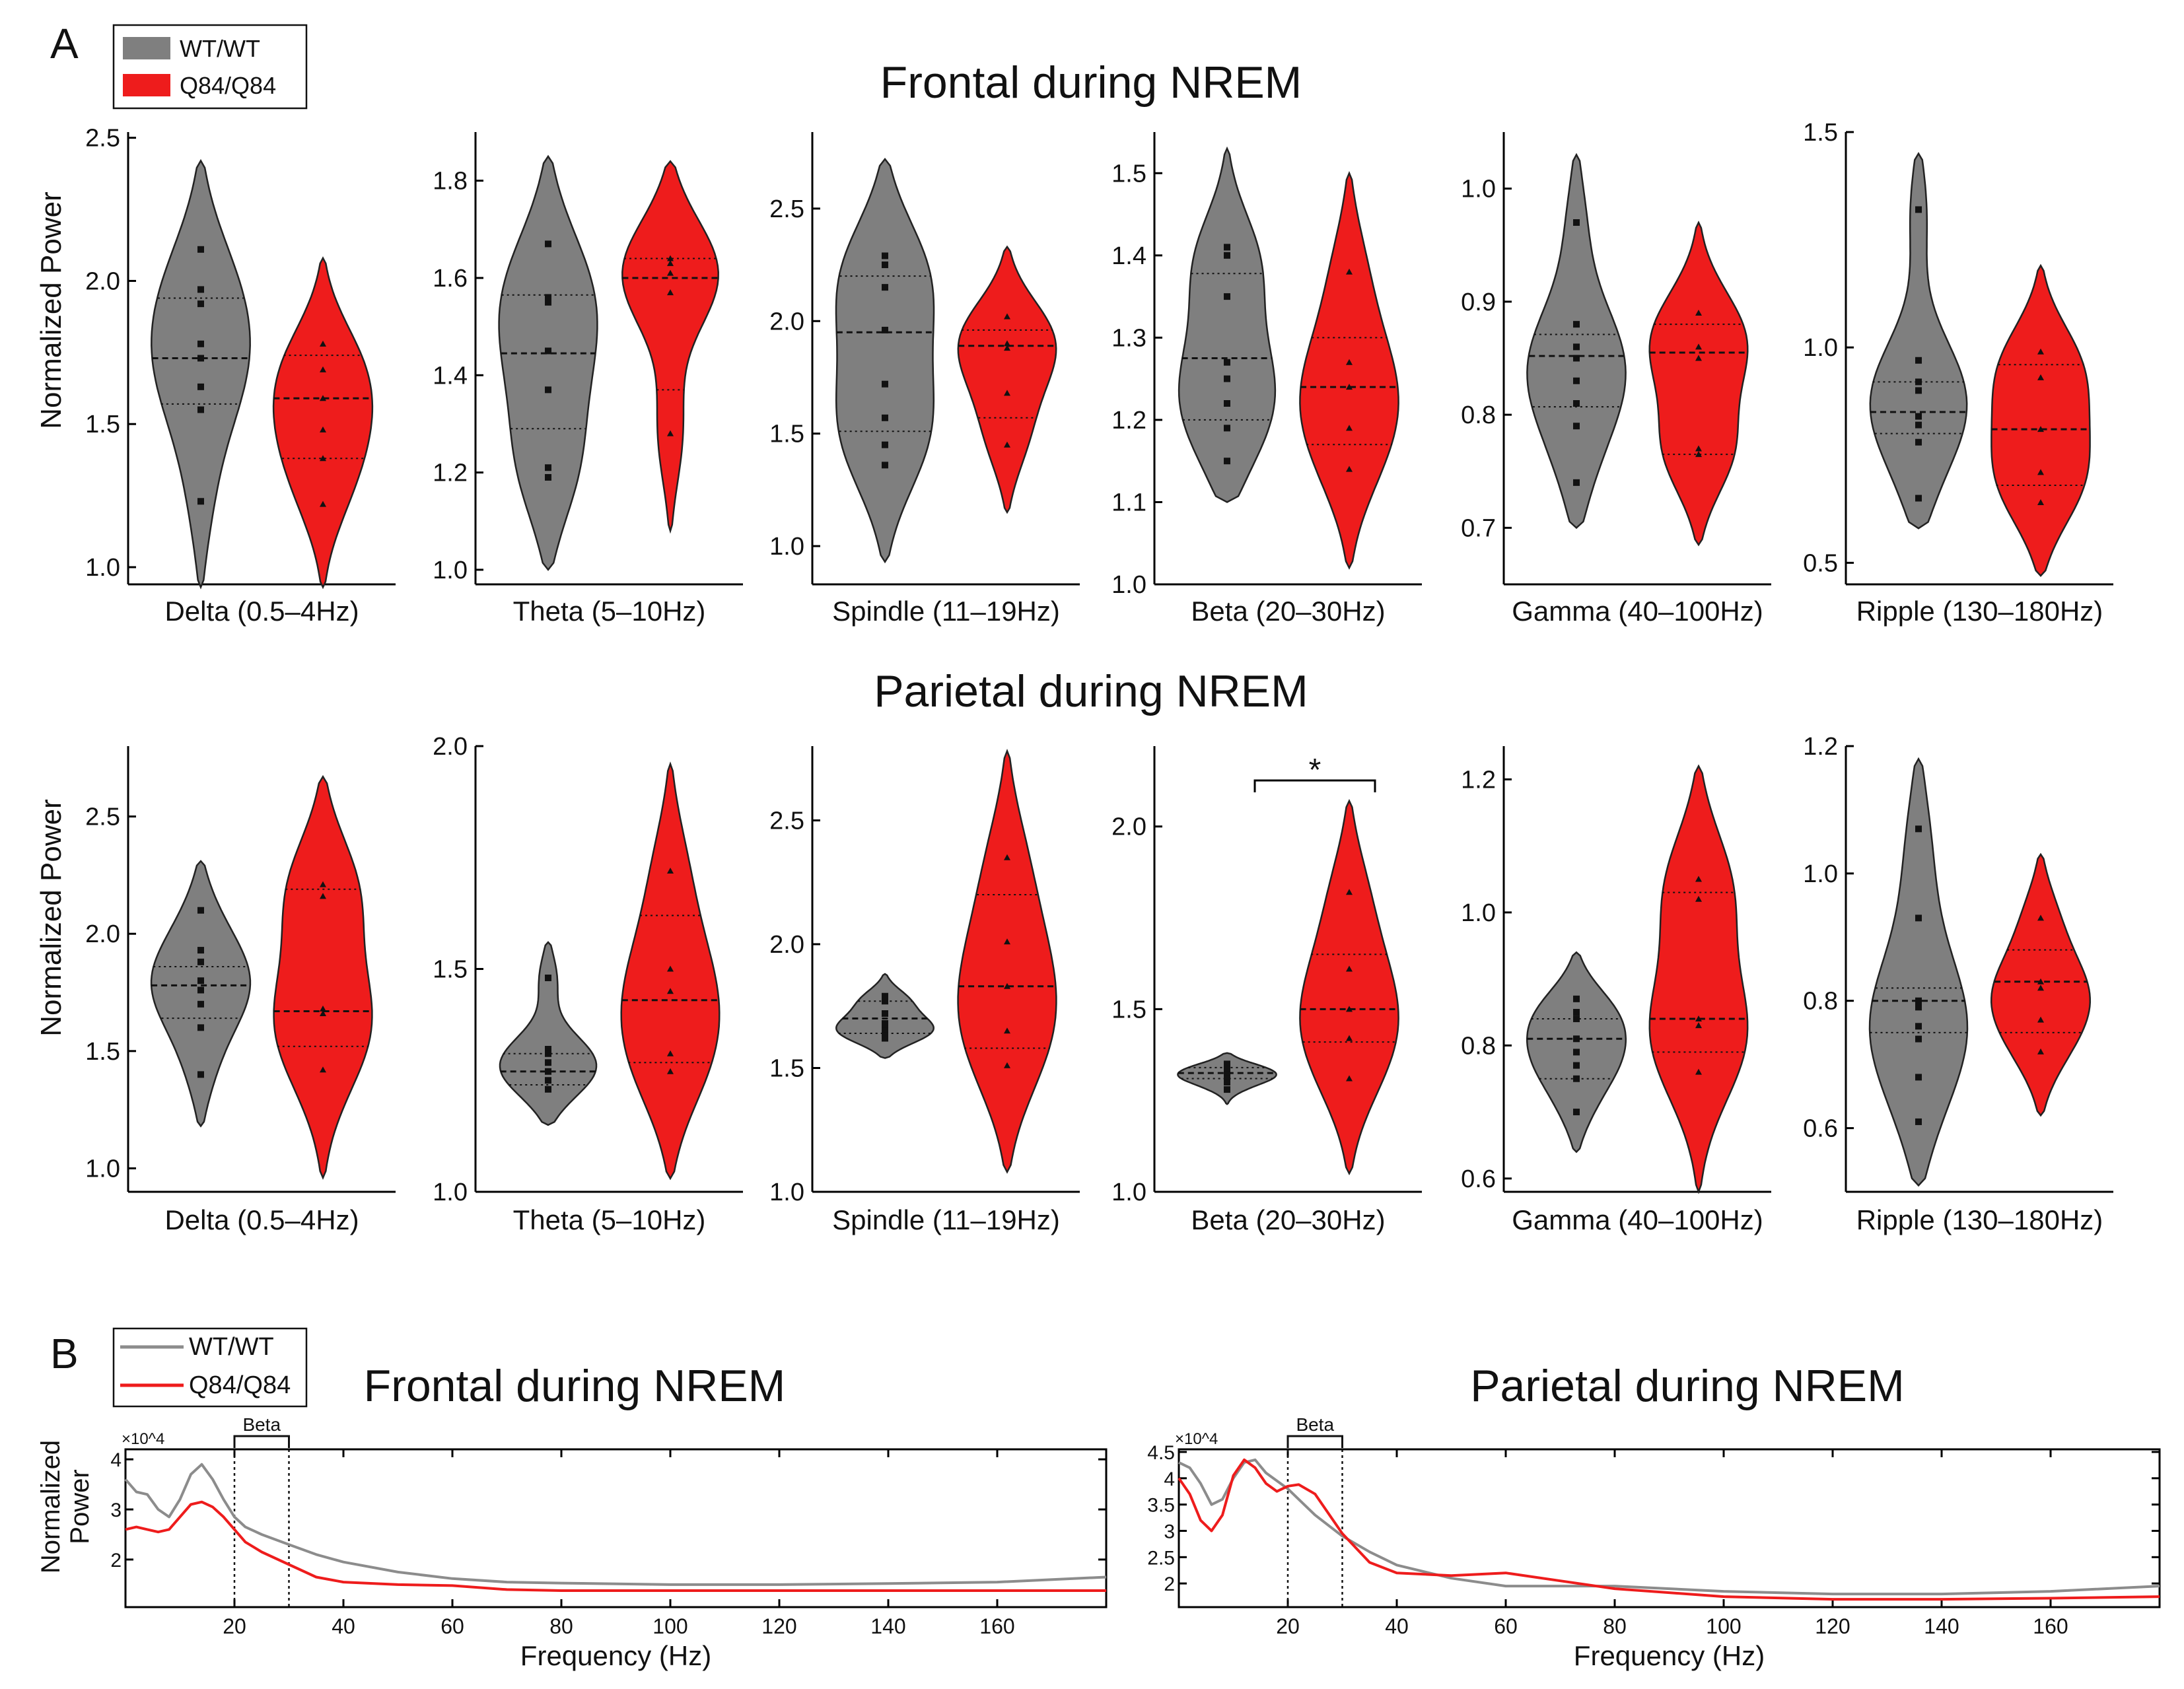  What do you see at coordinates (1669, 1656) in the screenshot?
I see `x-axis-label: Frequency (Hz)` at bounding box center [1669, 1656].